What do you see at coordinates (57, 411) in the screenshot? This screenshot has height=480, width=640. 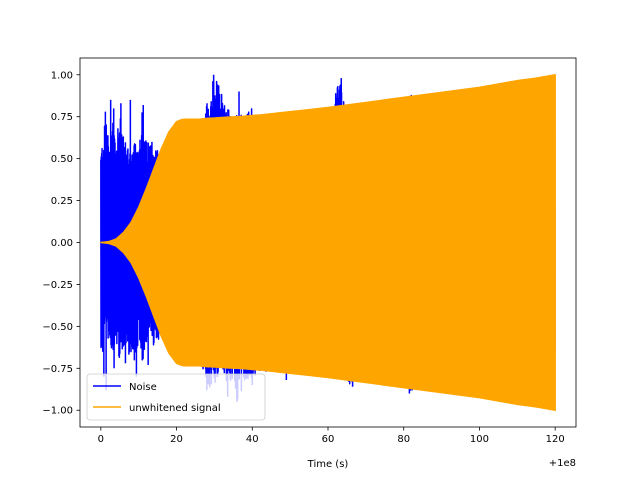 I see `y-tick-label: −1.00` at bounding box center [57, 411].